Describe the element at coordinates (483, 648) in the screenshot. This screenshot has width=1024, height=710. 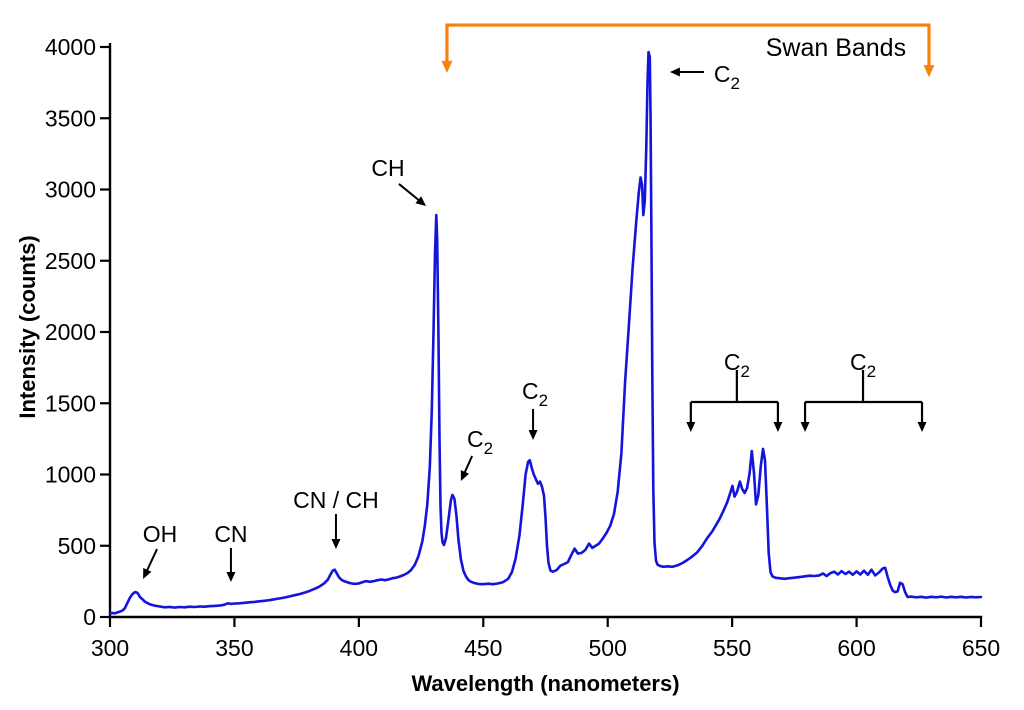
I see `x-tick-label: 450` at that location.